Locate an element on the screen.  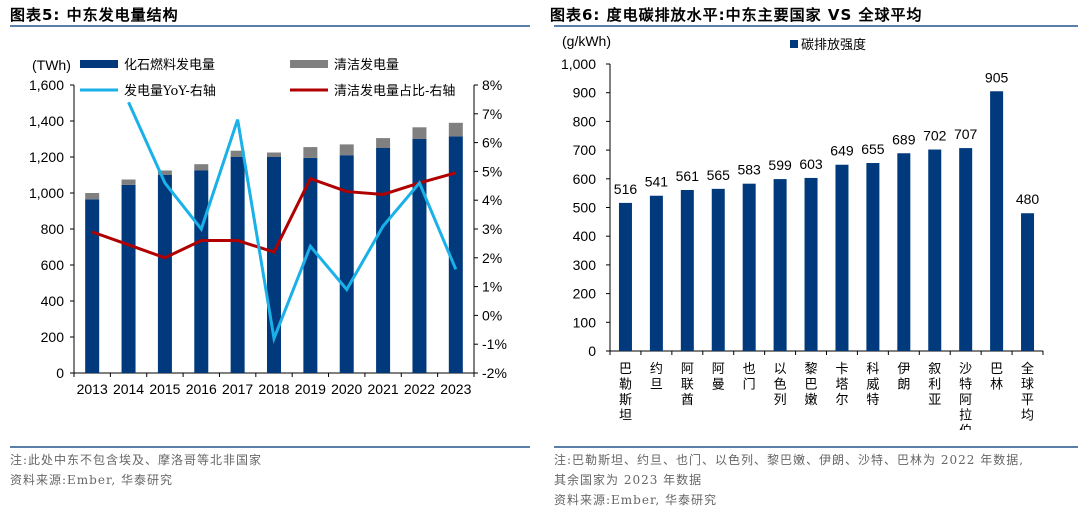
y2-tick-label: -1% is located at coordinates (494, 344).